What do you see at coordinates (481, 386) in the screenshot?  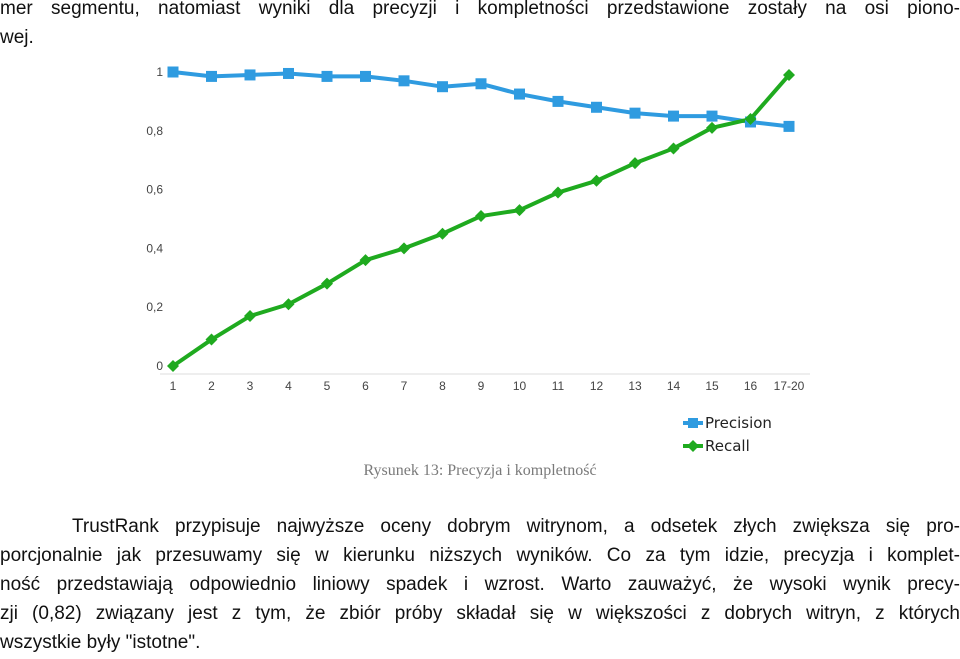 I see `x-tick-label: 9` at bounding box center [481, 386].